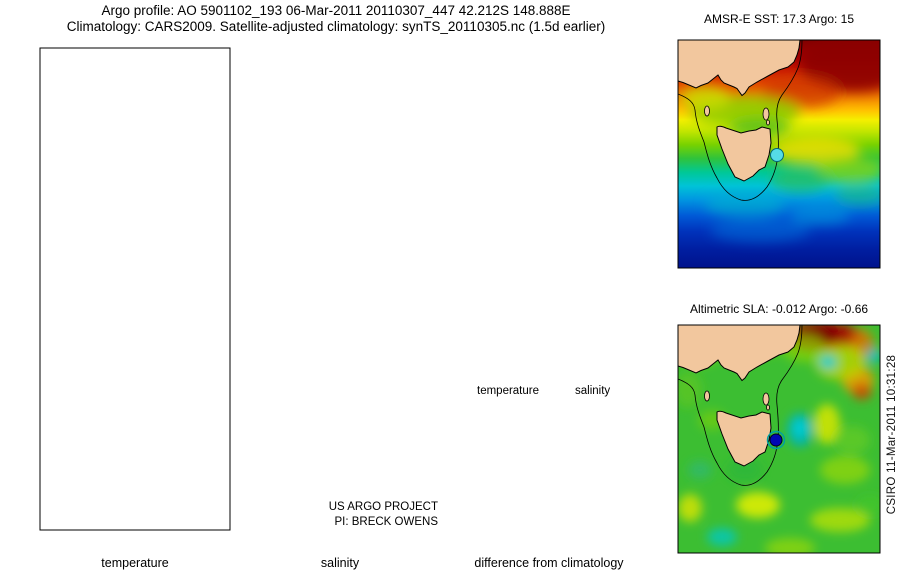  Describe the element at coordinates (386, 522) in the screenshot. I see `project-note-line2: PI: BRECK OWENS` at that location.